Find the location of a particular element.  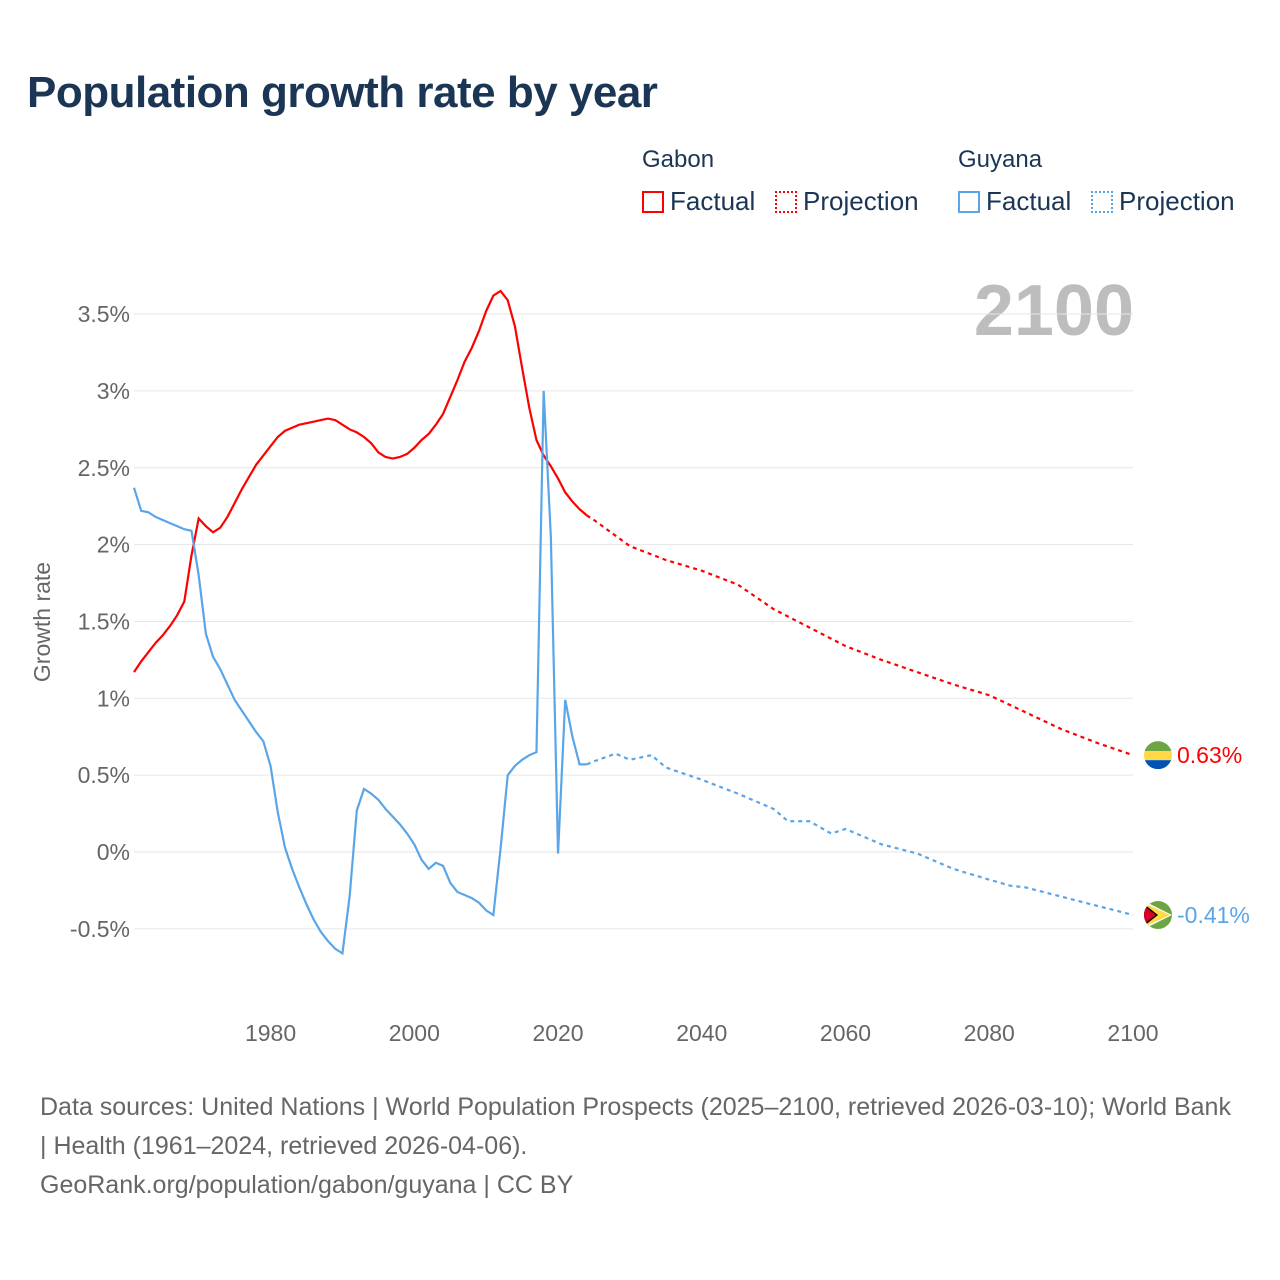

gabon-end-label: 0.63% is located at coordinates (1209, 755).